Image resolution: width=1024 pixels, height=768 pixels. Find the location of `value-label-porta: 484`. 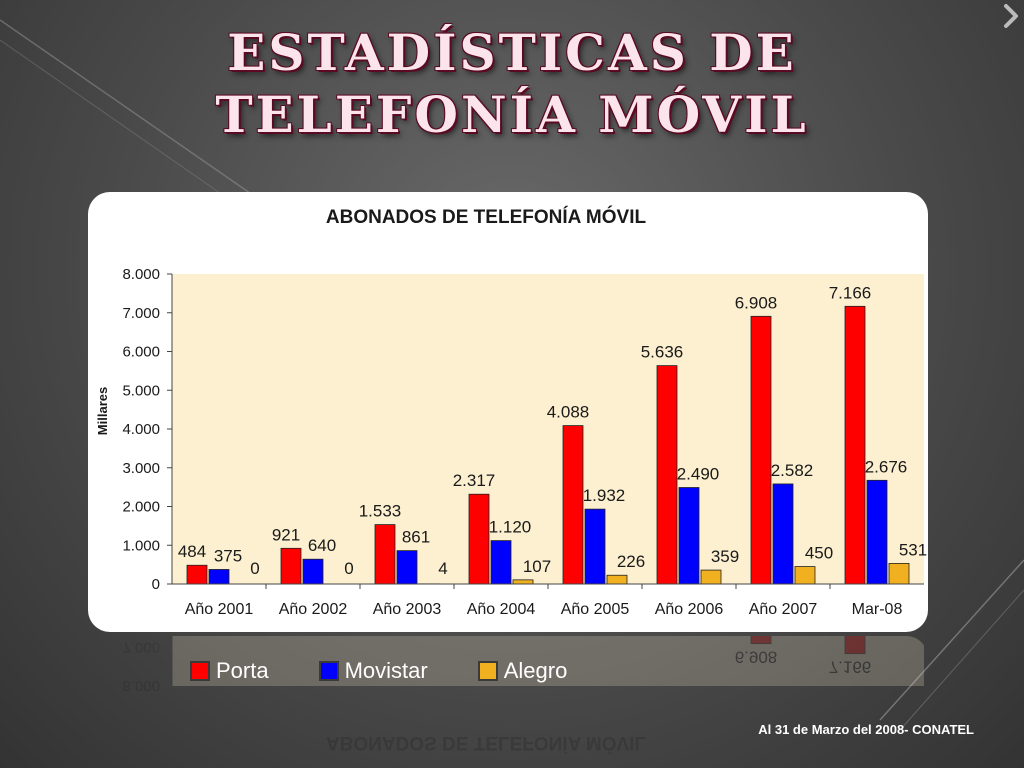

value-label-porta: 484 is located at coordinates (192, 551).